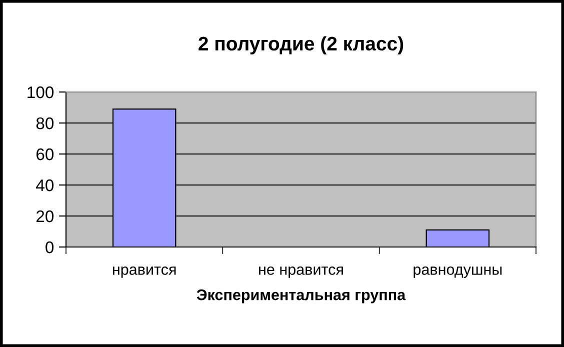  I want to click on x-tick-label: равнодушны, so click(458, 272).